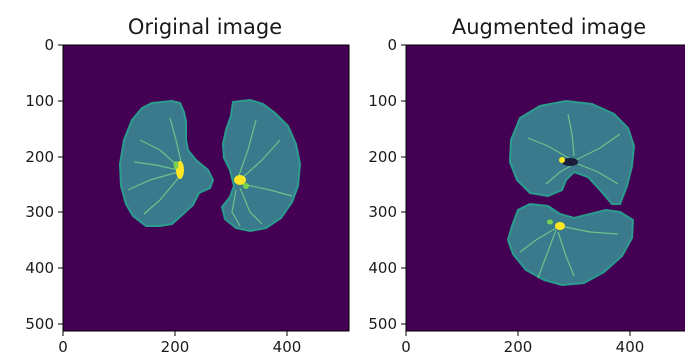 This screenshot has width=685, height=358. Describe the element at coordinates (574, 149) in the screenshot. I see `vessels-upper` at that location.